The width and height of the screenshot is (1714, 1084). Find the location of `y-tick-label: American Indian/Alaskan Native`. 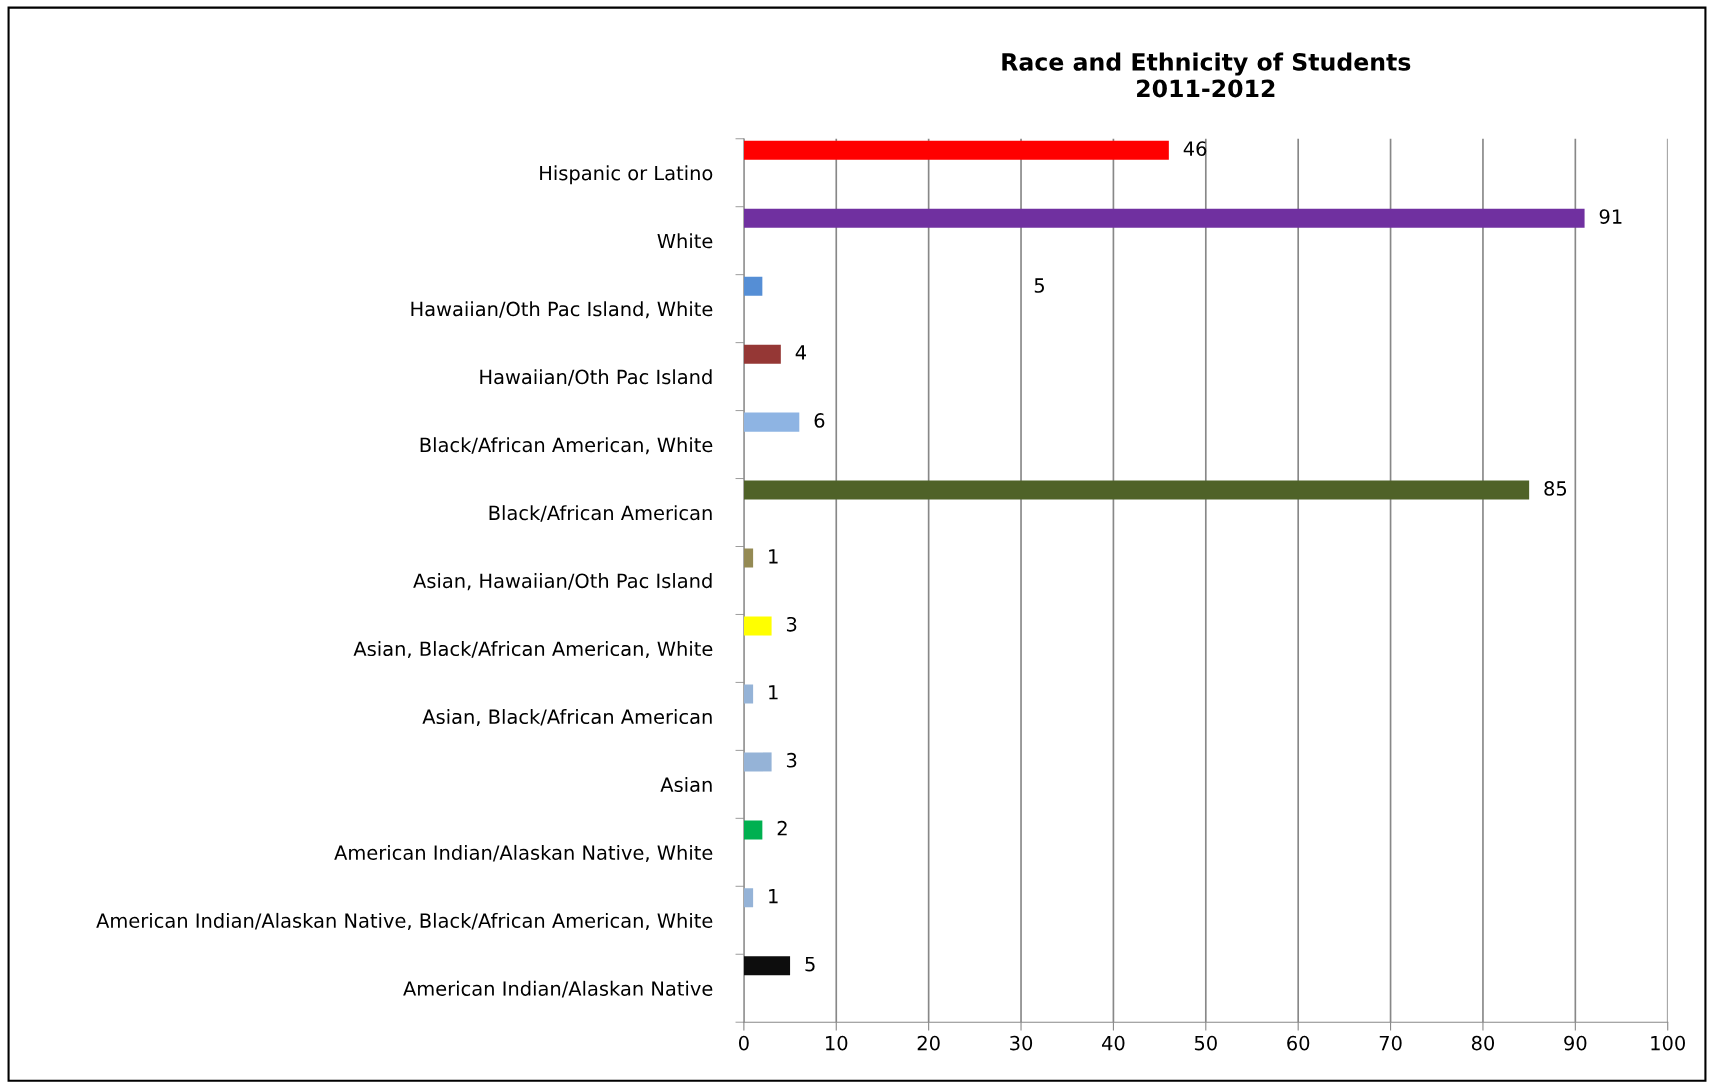

y-tick-label: American Indian/Alaskan Native is located at coordinates (558, 989).